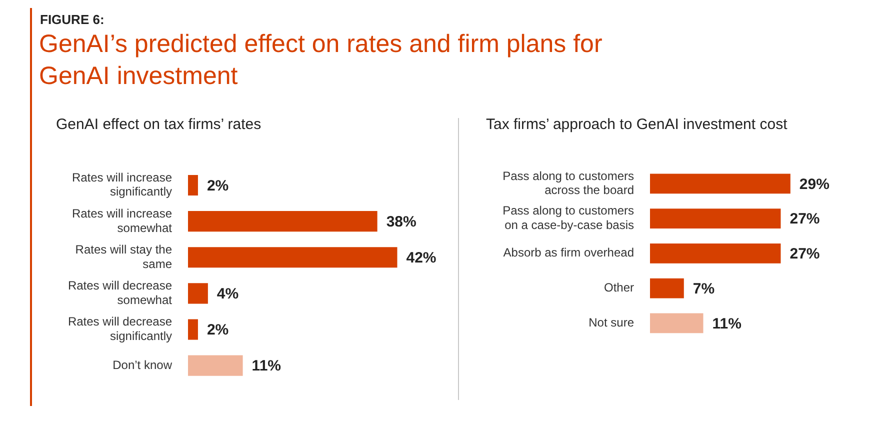 Image resolution: width=892 pixels, height=427 pixels. Describe the element at coordinates (703, 289) in the screenshot. I see `data-label: 7%` at that location.